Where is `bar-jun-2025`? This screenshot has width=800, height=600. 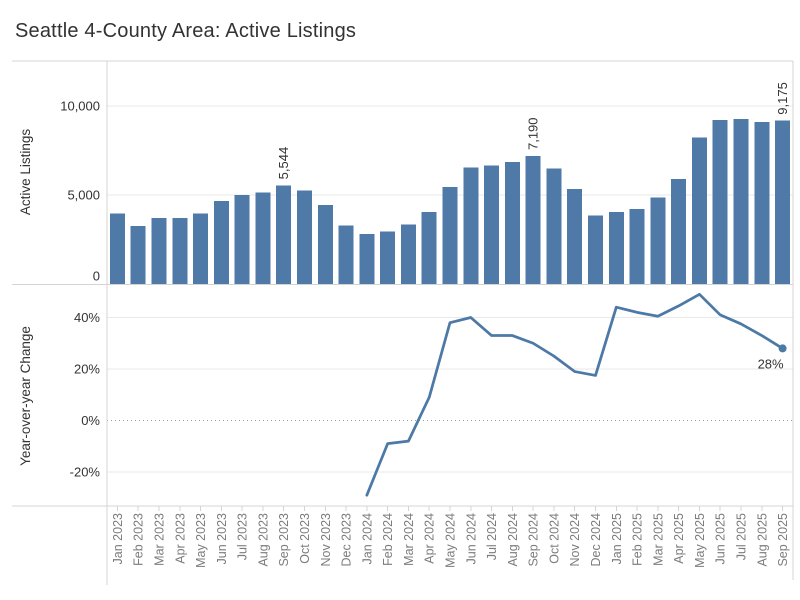 bar-jun-2025 is located at coordinates (720, 202).